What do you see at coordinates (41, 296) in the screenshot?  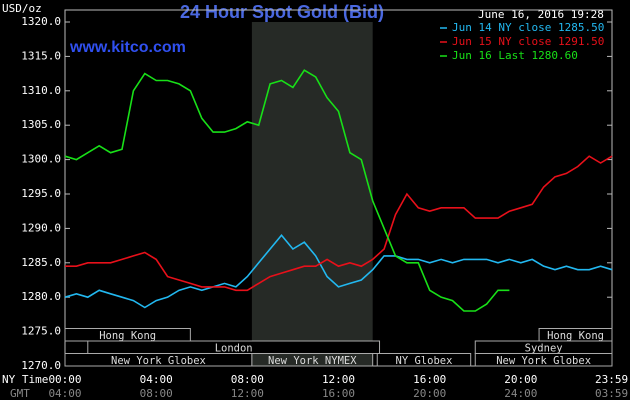 I see `y-tick-label: 1280.0` at bounding box center [41, 296].